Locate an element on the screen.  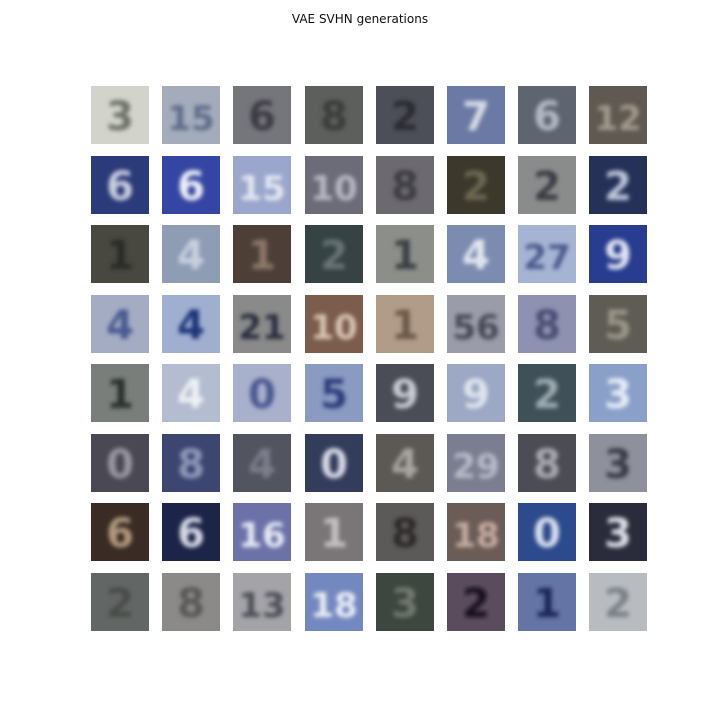
sample-tile: 13 is located at coordinates (262, 602).